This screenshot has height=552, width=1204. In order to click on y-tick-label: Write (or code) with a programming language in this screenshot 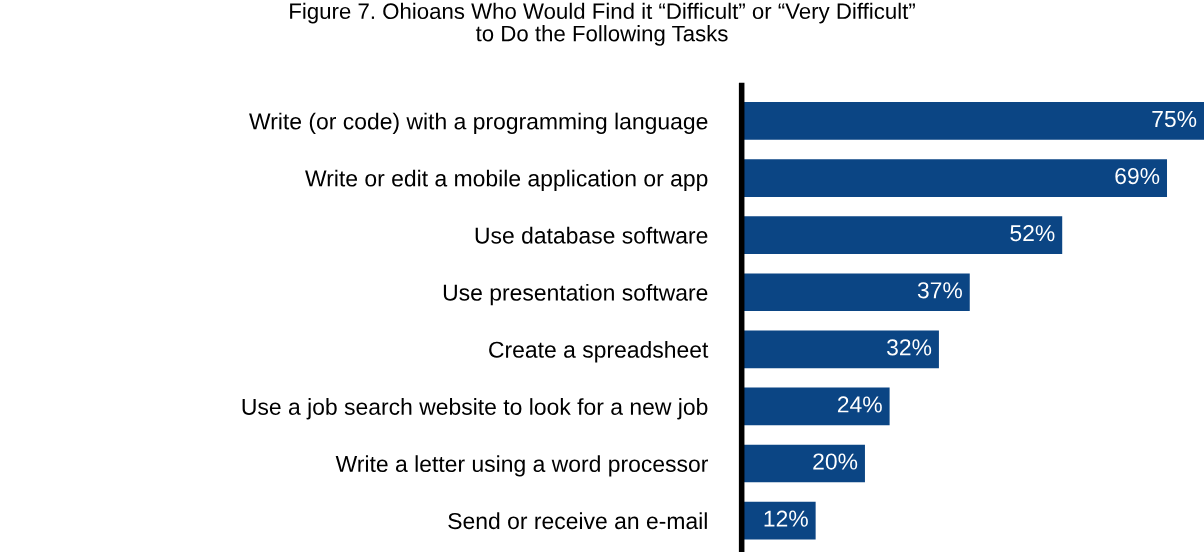, I will do `click(478, 123)`.